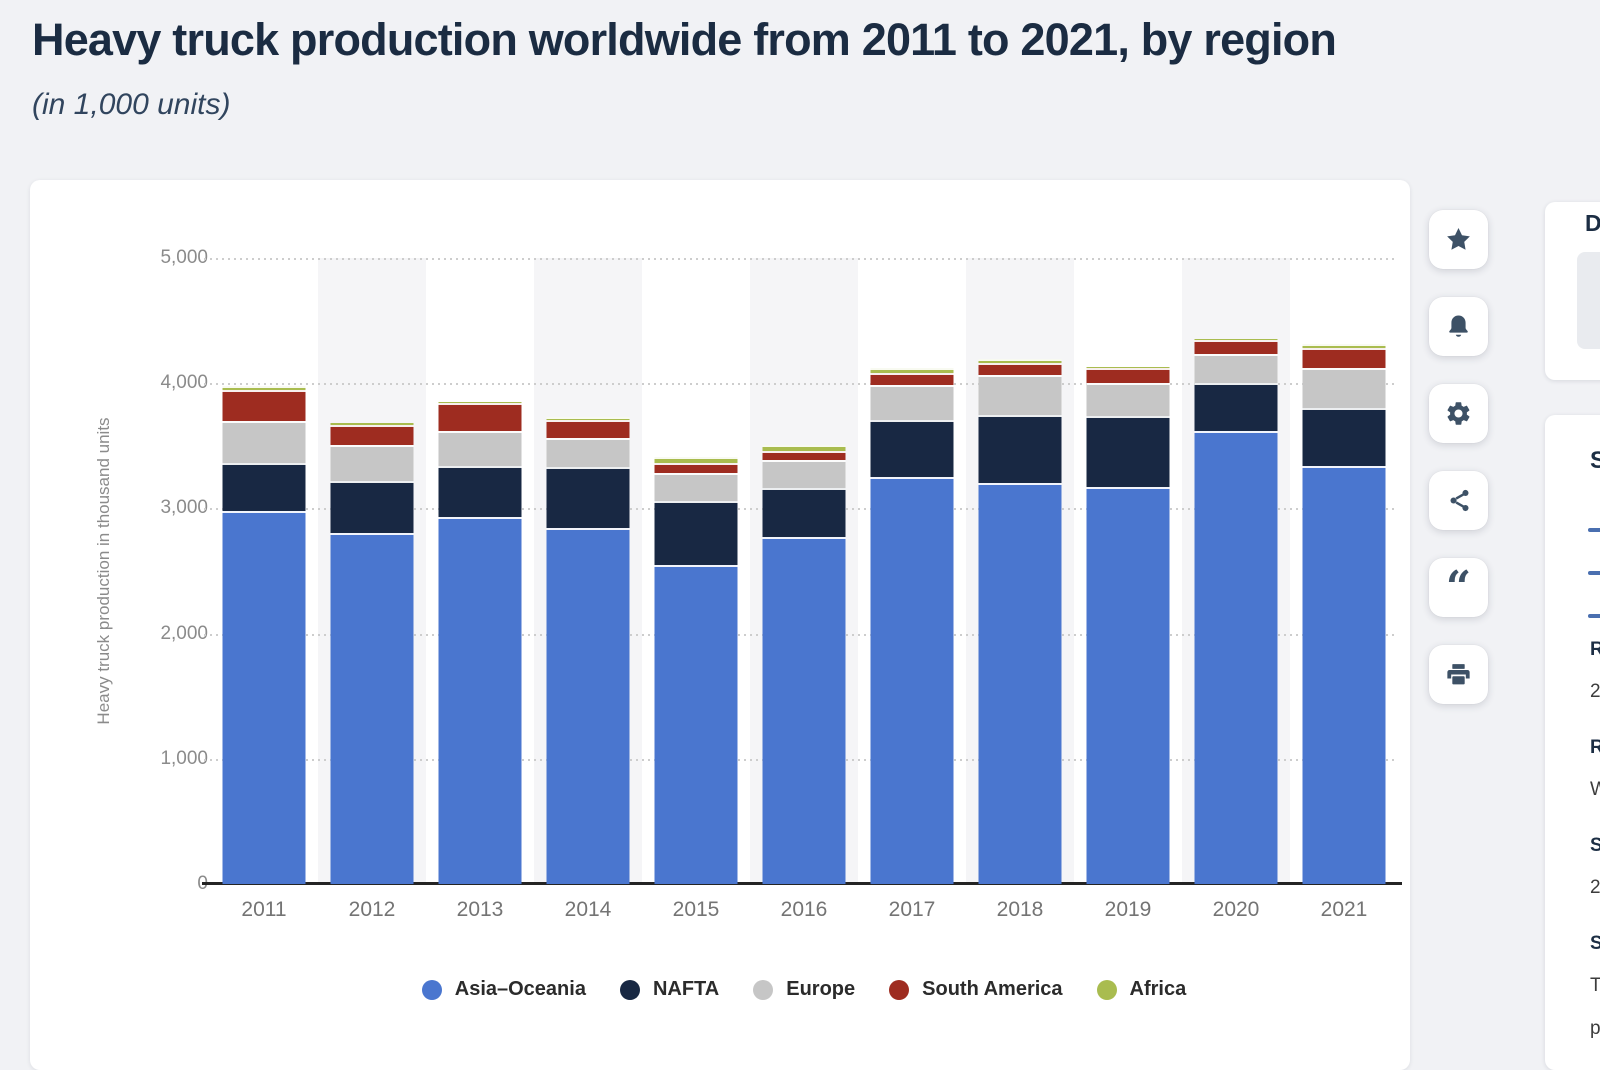 This screenshot has height=1070, width=1600. I want to click on segment-africa-2016, so click(804, 448).